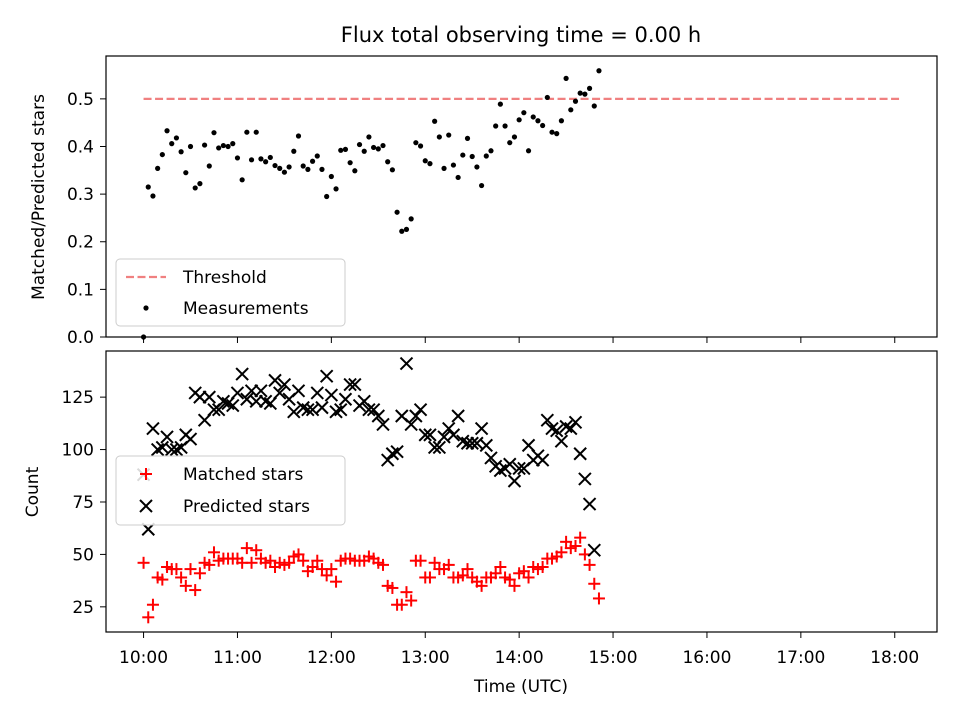 This screenshot has width=960, height=720. What do you see at coordinates (230, 490) in the screenshot?
I see `bottom-legend-box` at bounding box center [230, 490].